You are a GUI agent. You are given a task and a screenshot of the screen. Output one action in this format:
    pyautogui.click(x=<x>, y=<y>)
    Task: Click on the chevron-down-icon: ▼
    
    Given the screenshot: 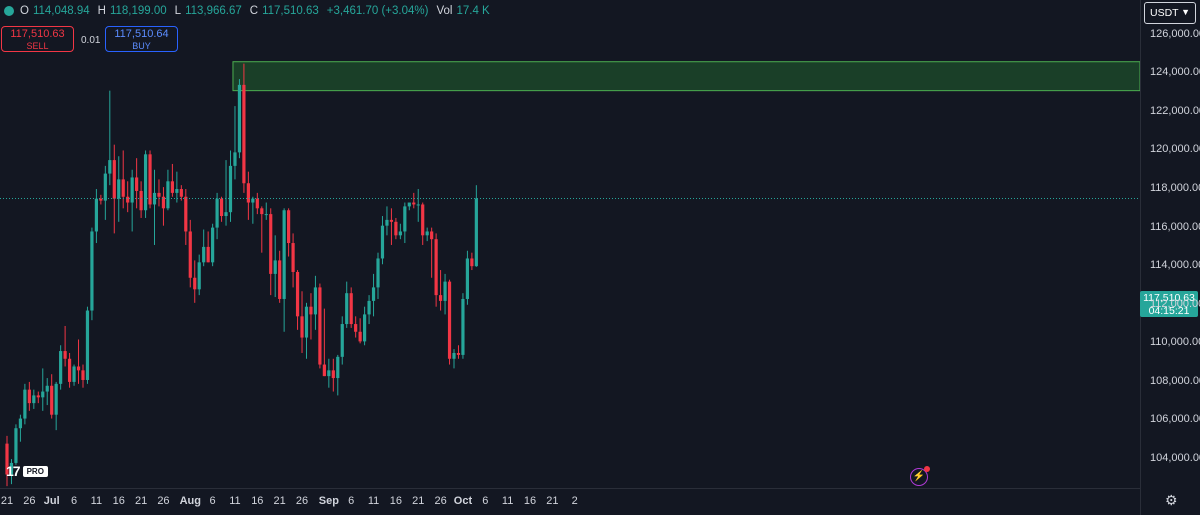 What is the action you would take?
    pyautogui.click(x=1185, y=12)
    